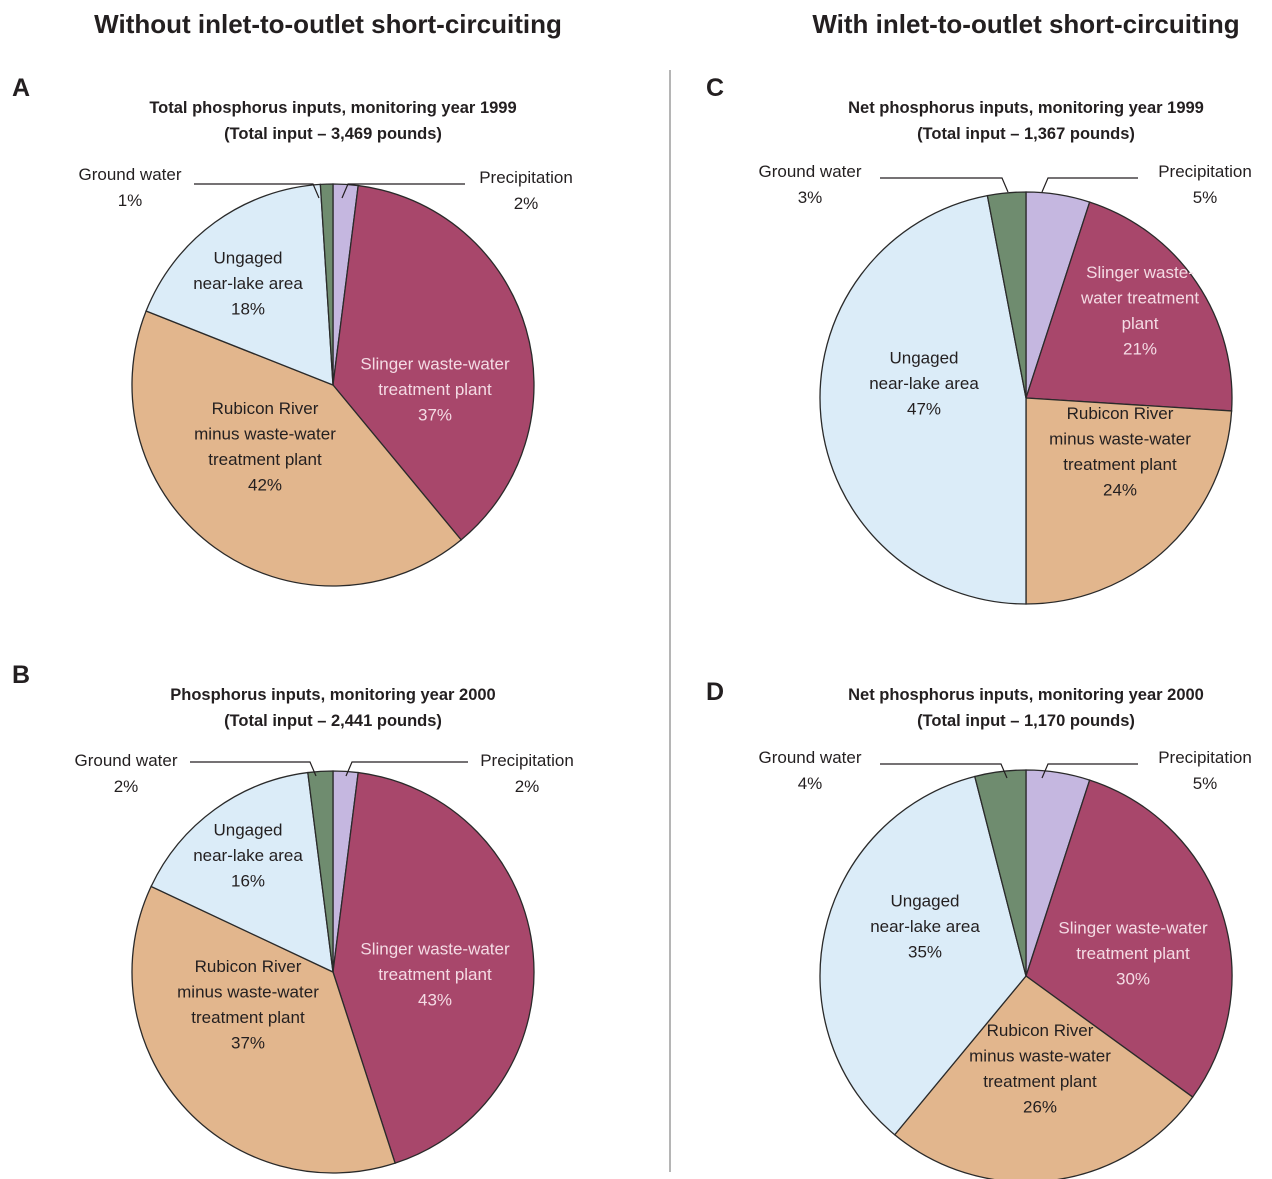  I want to click on ungaged-label: Ungaged near-lake area 35%, so click(925, 927).